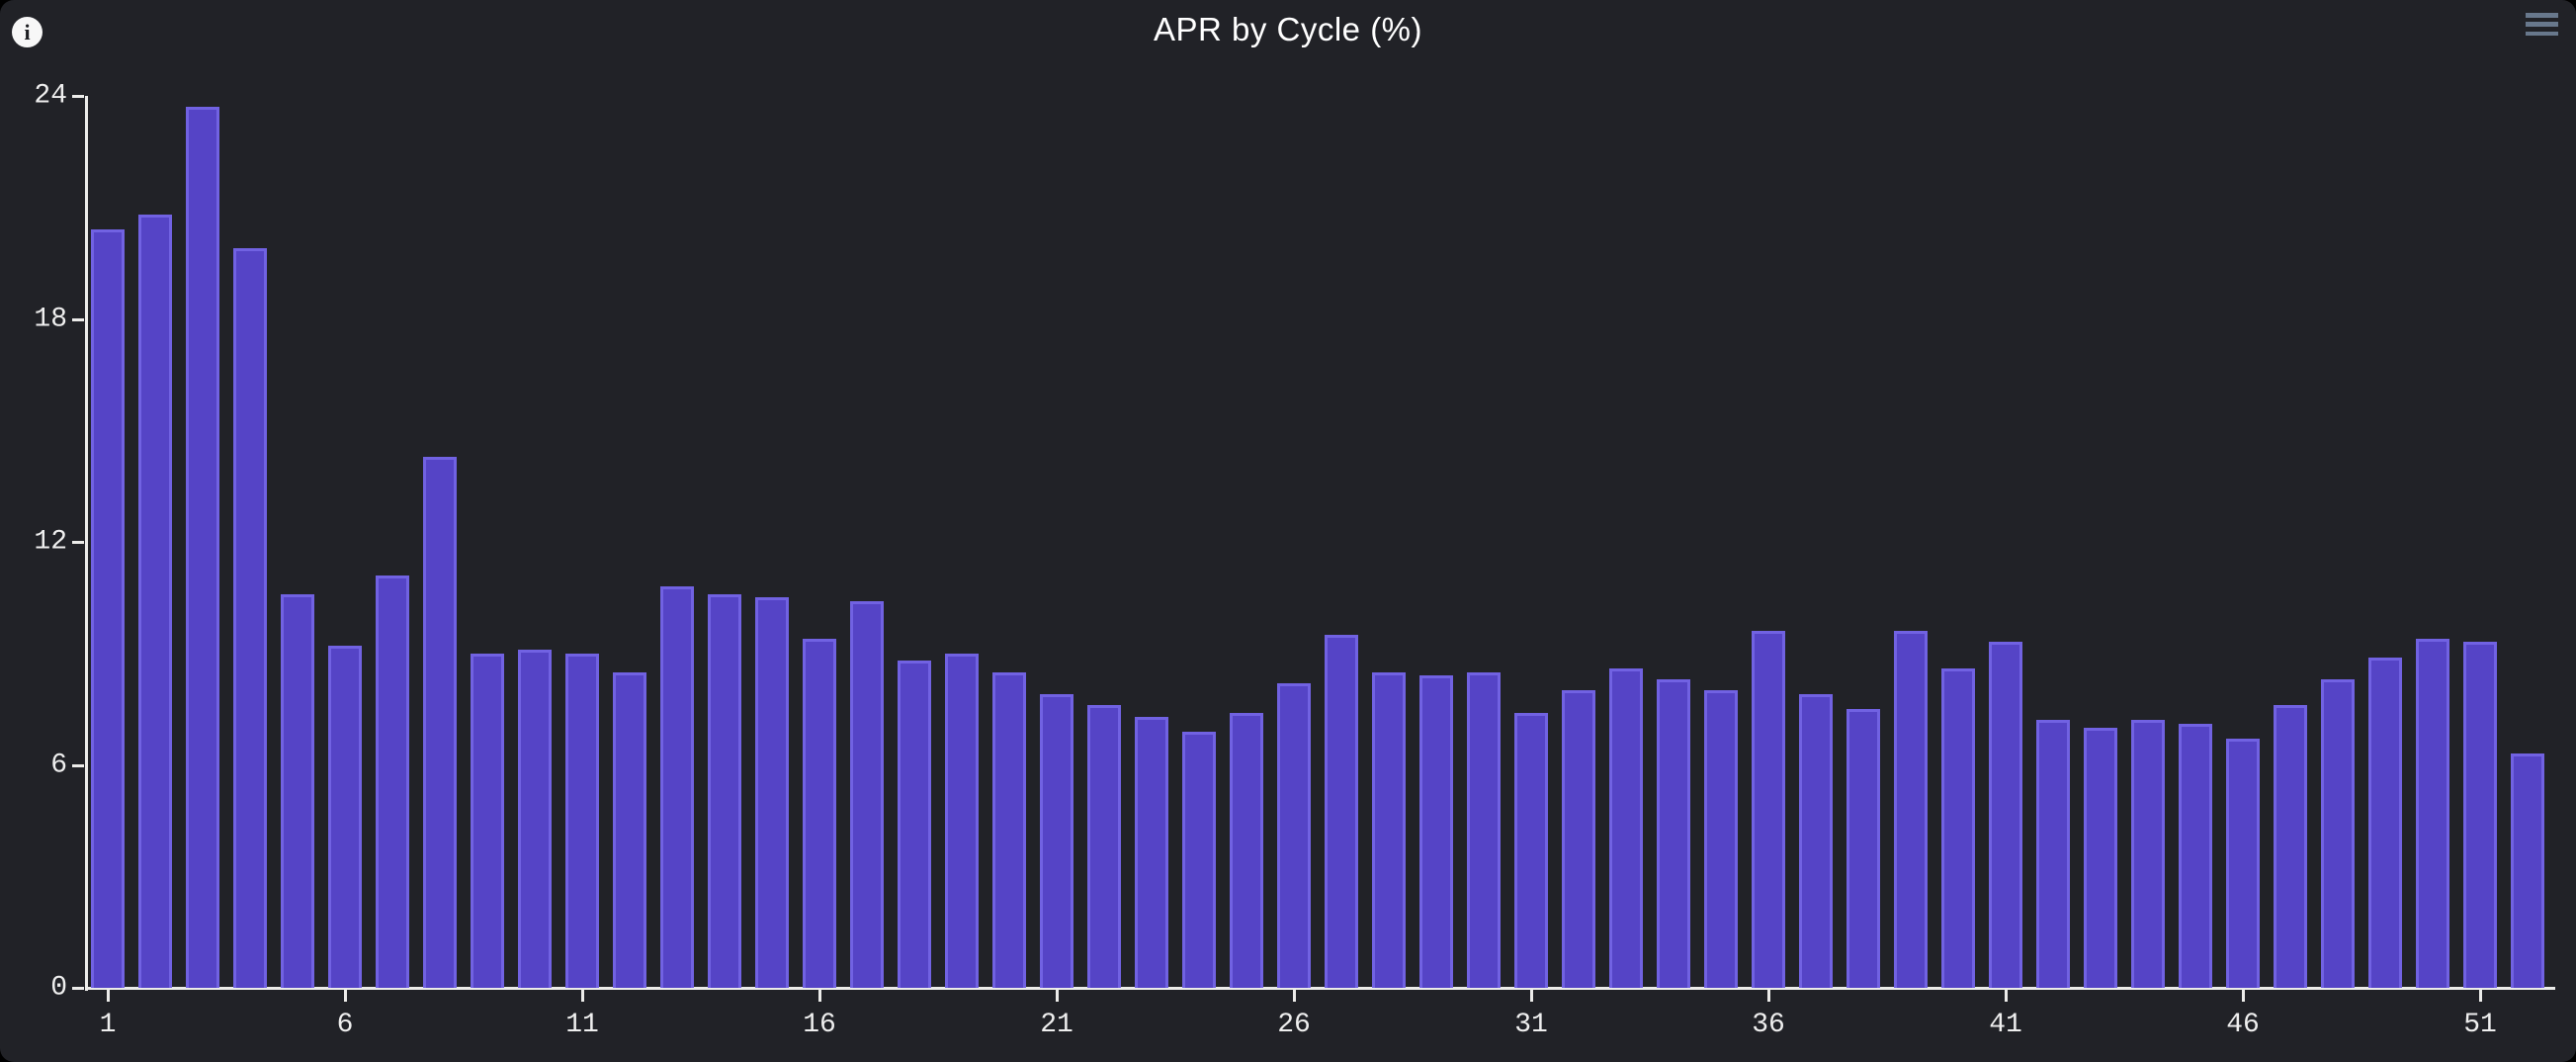  Describe the element at coordinates (2480, 1025) in the screenshot. I see `x-tick-label: 51` at that location.